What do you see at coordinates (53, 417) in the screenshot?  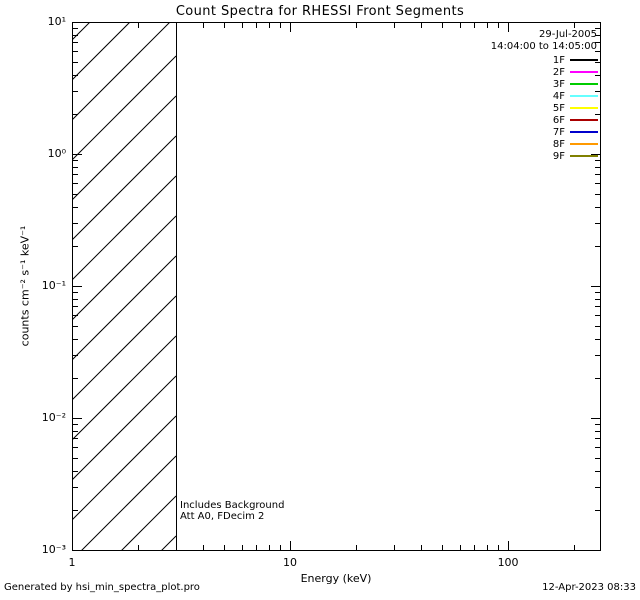 I see `y-tick-label: 10⁻²` at bounding box center [53, 417].